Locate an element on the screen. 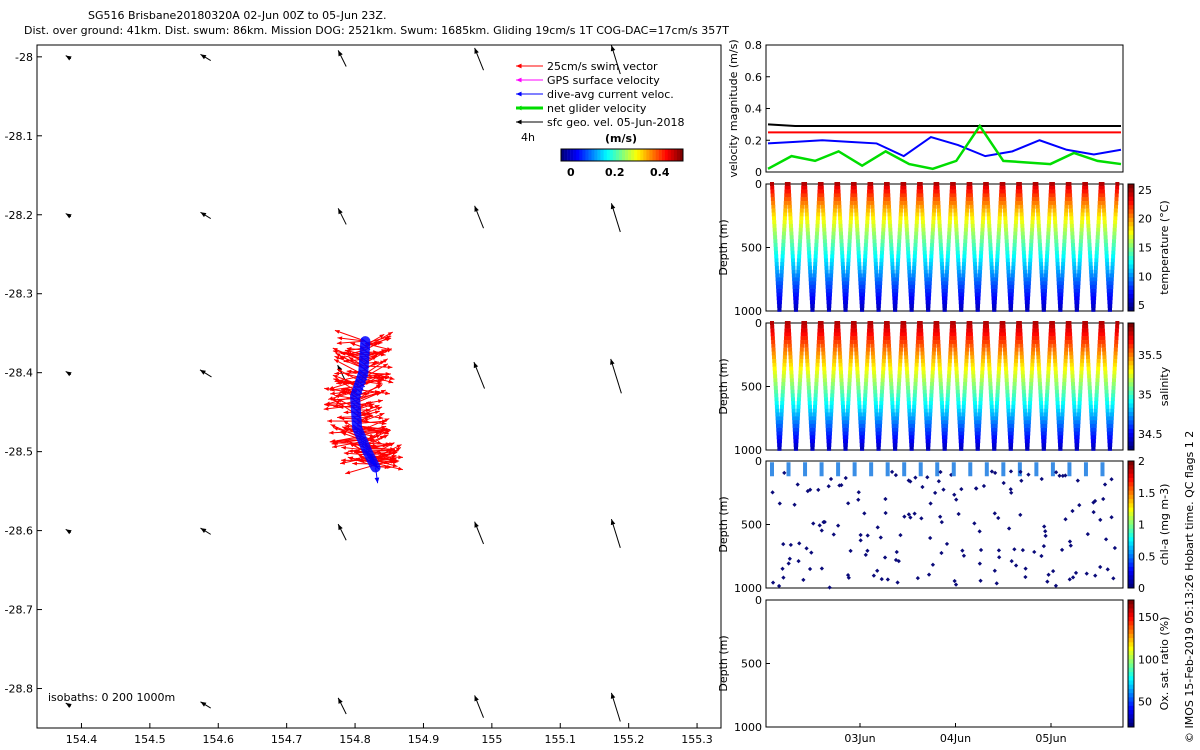 This screenshot has height=750, width=1200. time-xtick-label: 04Jun is located at coordinates (955, 738).